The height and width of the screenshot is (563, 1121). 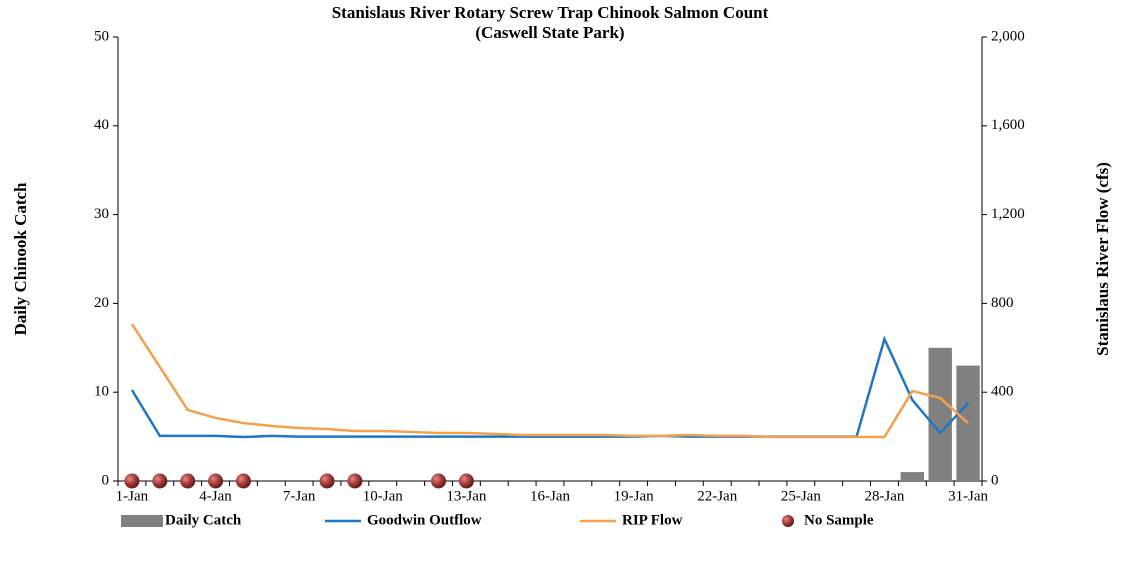 What do you see at coordinates (1002, 303) in the screenshot?
I see `y2-tick-label: 800` at bounding box center [1002, 303].